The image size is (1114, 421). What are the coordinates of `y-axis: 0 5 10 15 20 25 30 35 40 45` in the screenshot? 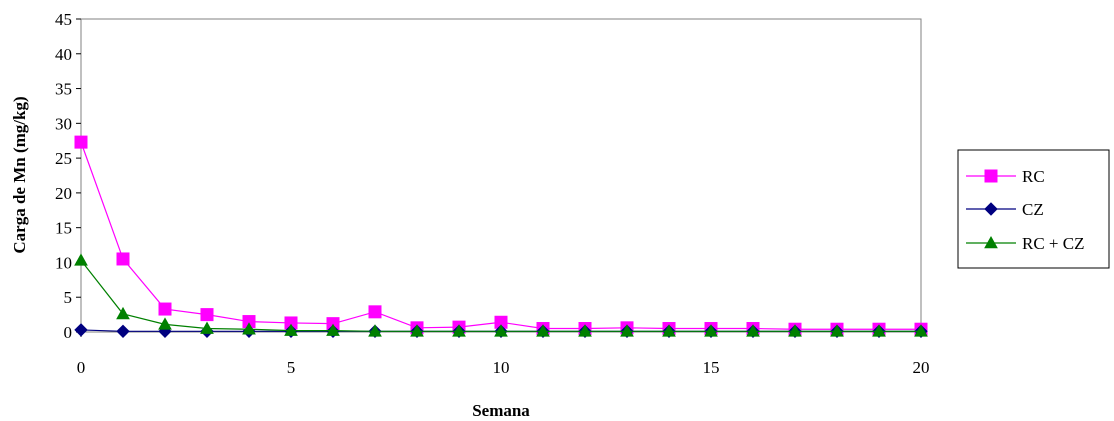 It's located at (68, 176).